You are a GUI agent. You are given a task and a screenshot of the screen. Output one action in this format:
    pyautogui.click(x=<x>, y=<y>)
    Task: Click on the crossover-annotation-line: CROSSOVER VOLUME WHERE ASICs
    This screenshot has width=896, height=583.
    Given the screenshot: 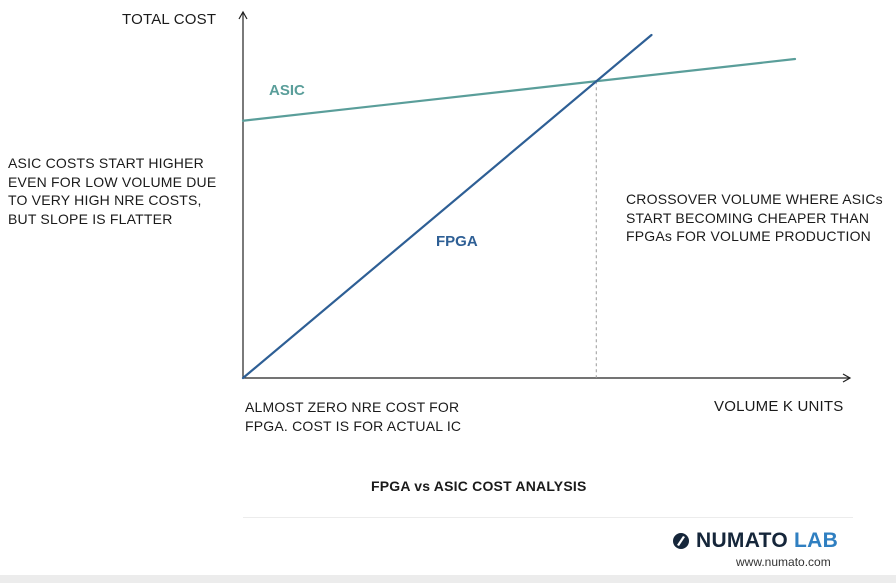 What is the action you would take?
    pyautogui.click(x=754, y=199)
    